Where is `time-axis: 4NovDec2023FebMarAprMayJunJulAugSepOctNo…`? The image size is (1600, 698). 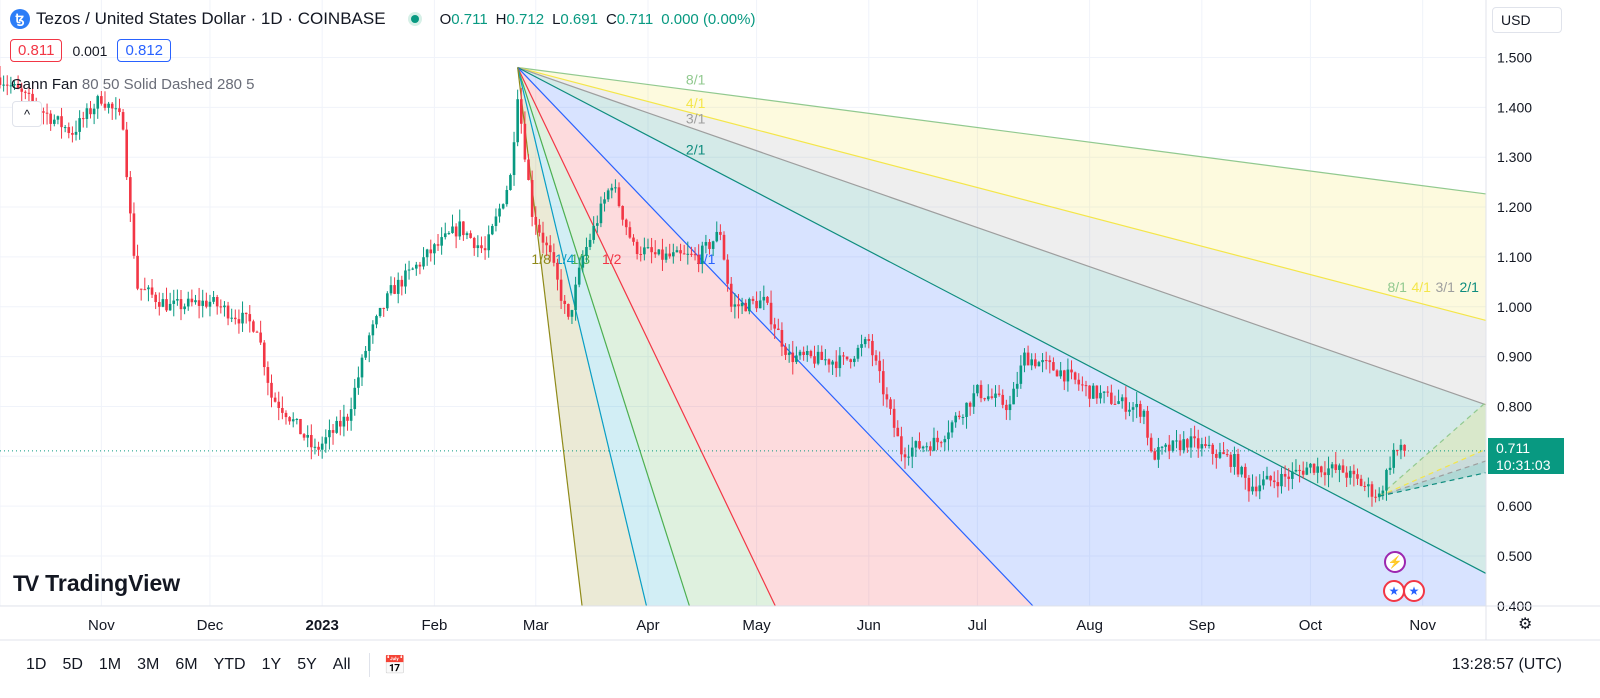 time-axis: 4NovDec2023FebMarAprMayJunJulAugSepOctNo… is located at coordinates (800, 623).